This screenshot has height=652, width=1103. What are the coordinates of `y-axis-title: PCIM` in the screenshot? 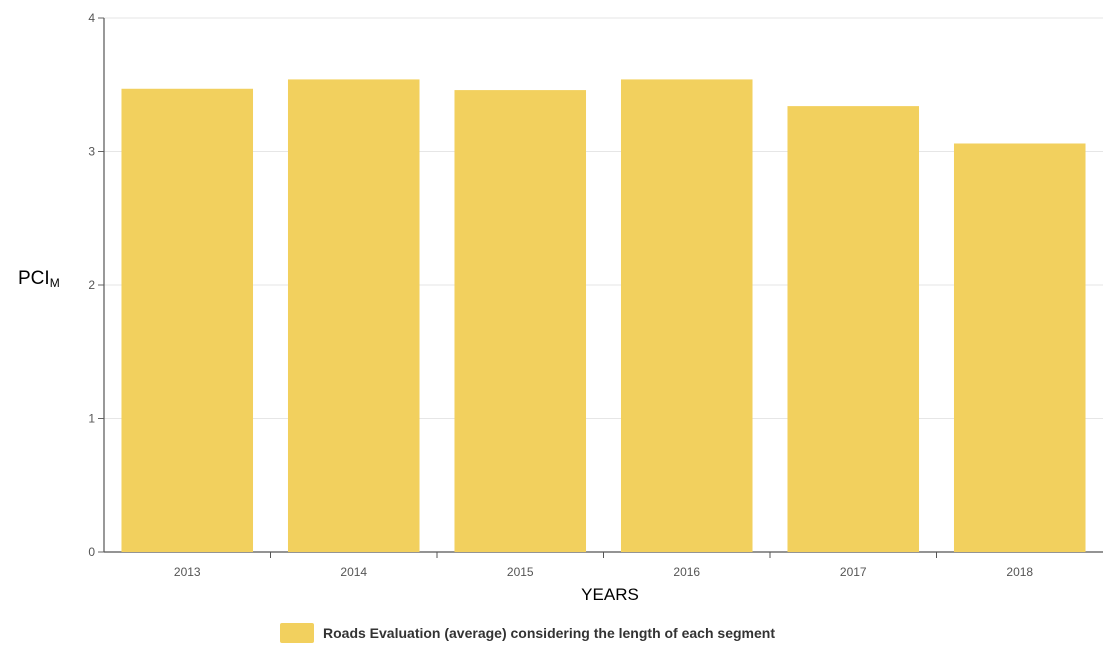 It's located at (39, 279).